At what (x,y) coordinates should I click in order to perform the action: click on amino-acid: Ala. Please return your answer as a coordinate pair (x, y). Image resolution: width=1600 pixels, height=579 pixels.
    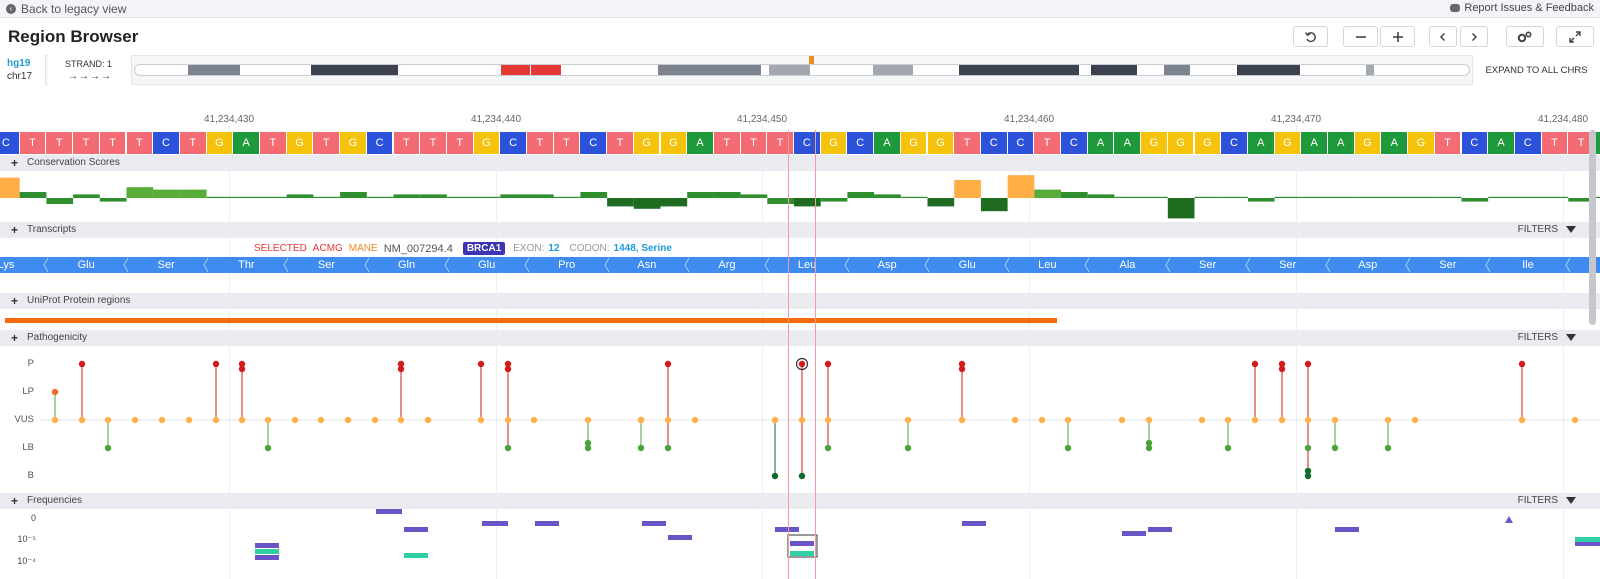
    Looking at the image, I should click on (1127, 265).